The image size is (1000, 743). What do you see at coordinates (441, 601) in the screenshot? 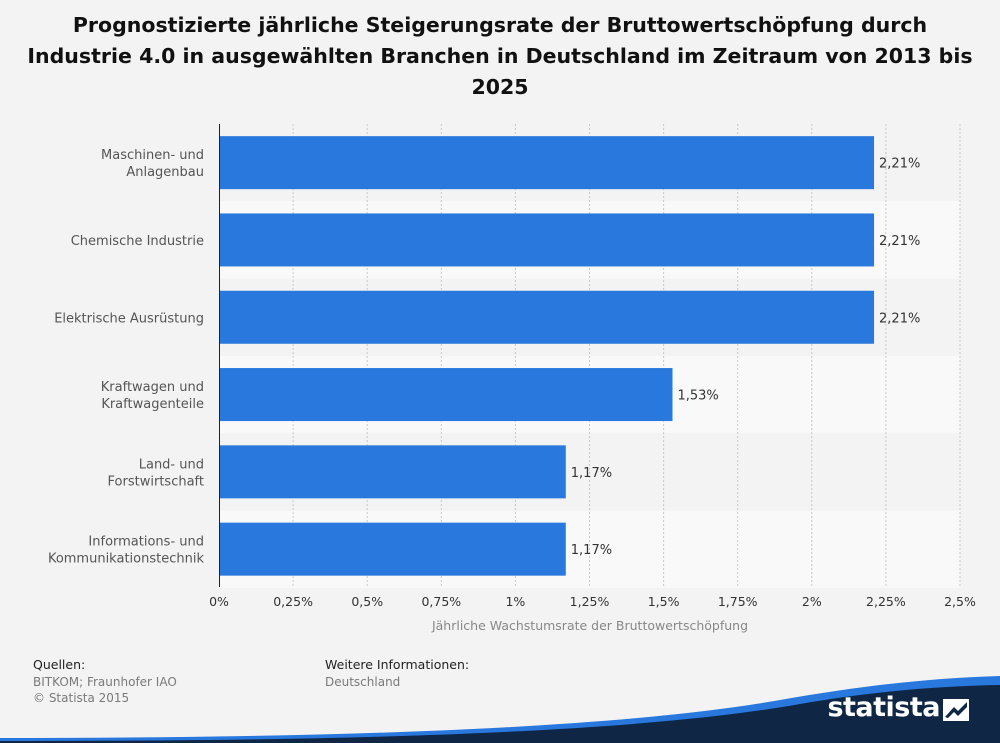
I see `x-tick-label: 0,75%` at bounding box center [441, 601].